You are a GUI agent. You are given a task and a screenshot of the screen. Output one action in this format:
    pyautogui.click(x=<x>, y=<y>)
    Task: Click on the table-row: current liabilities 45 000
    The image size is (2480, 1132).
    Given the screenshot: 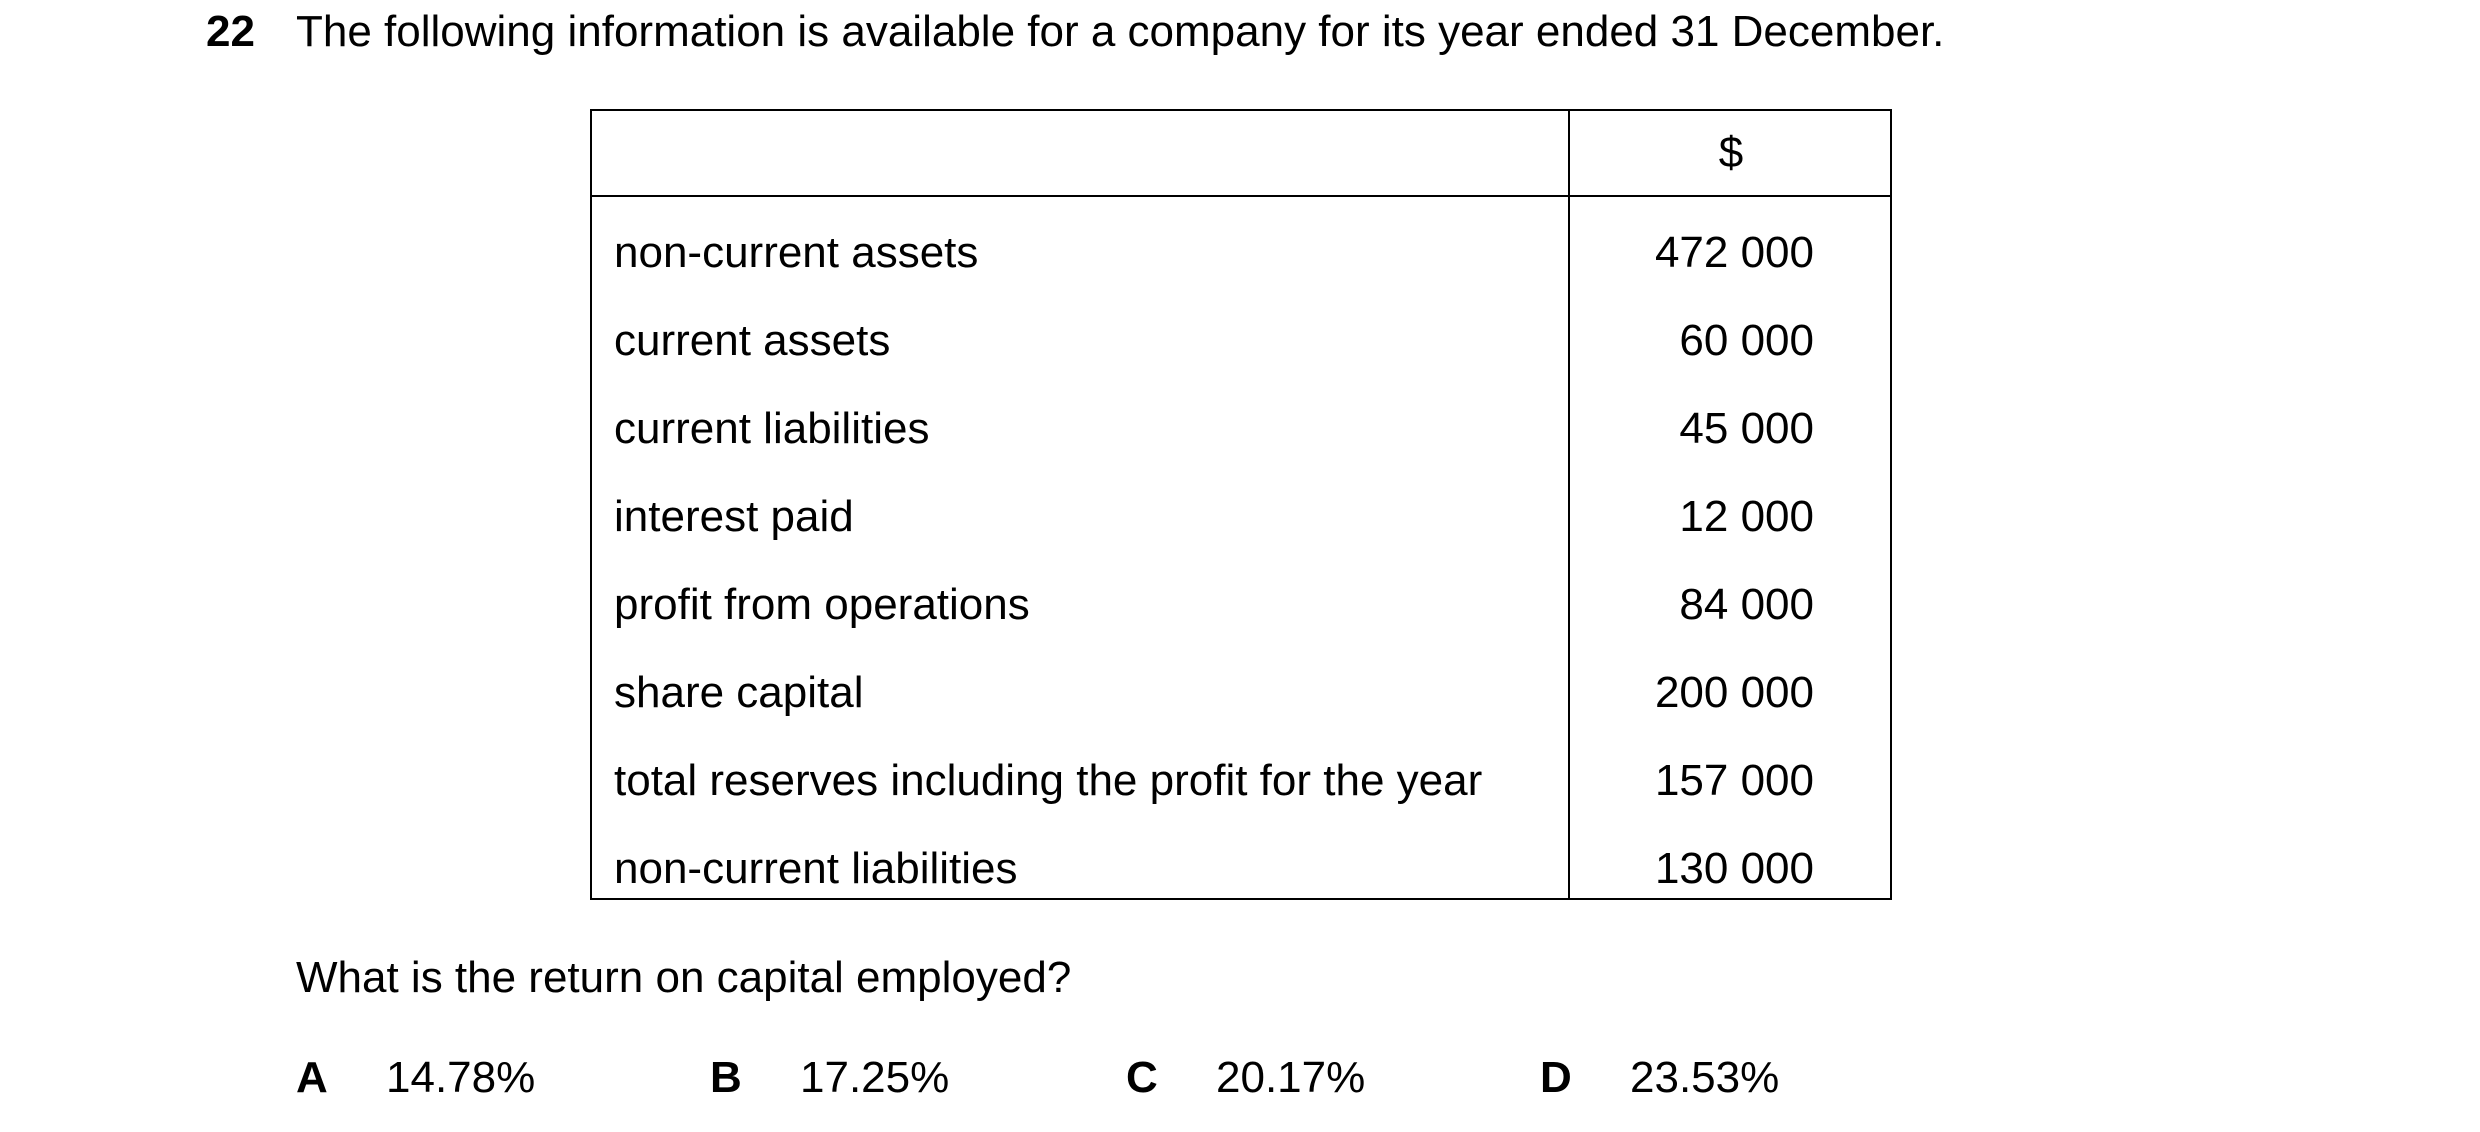 What is the action you would take?
    pyautogui.click(x=1241, y=429)
    